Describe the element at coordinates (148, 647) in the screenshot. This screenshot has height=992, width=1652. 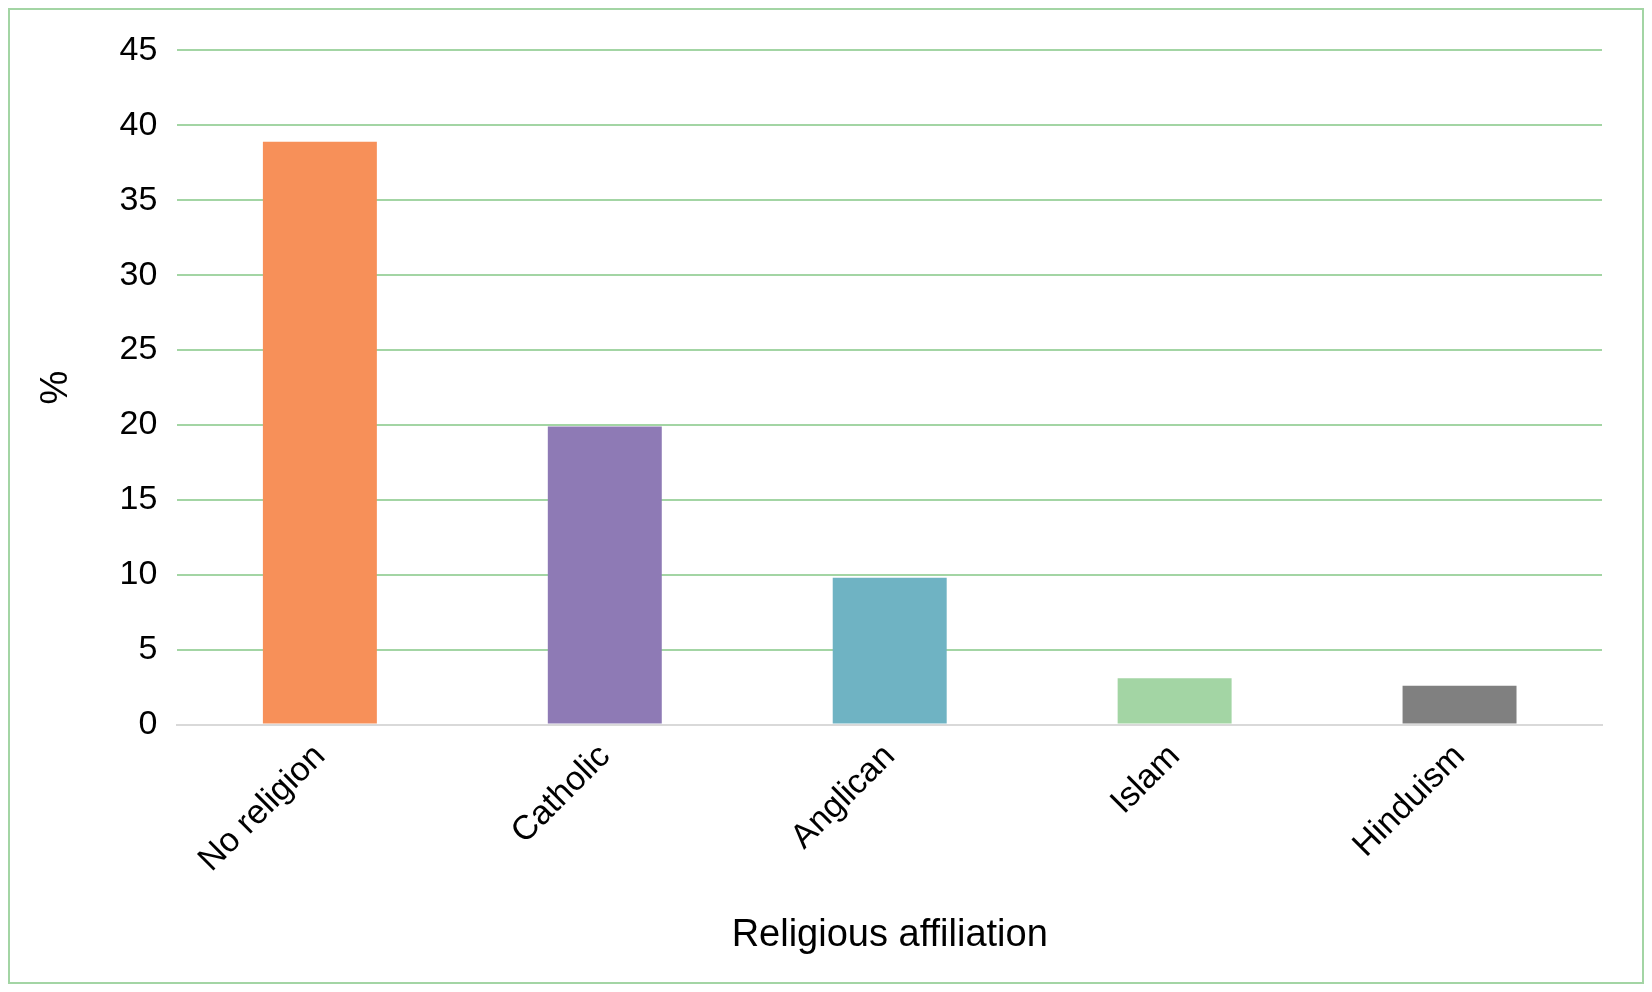
I see `y-tick-label: 5` at that location.